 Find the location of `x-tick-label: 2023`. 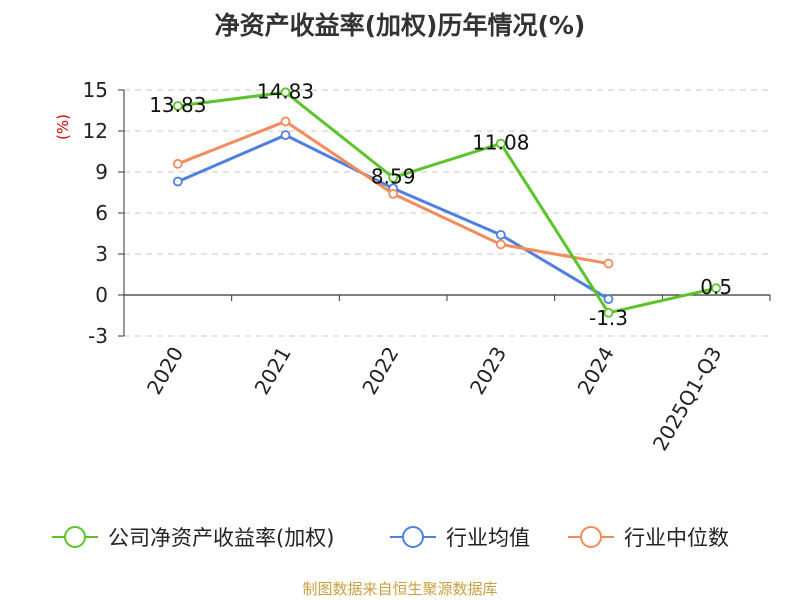

x-tick-label: 2023 is located at coordinates (488, 371).